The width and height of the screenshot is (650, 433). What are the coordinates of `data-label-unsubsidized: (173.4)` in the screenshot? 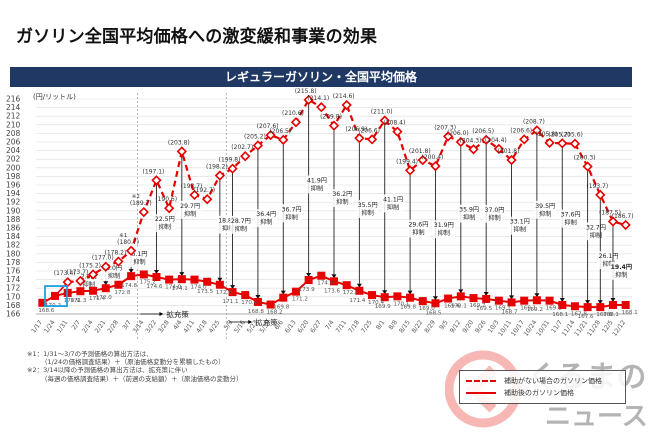 It's located at (65, 273).